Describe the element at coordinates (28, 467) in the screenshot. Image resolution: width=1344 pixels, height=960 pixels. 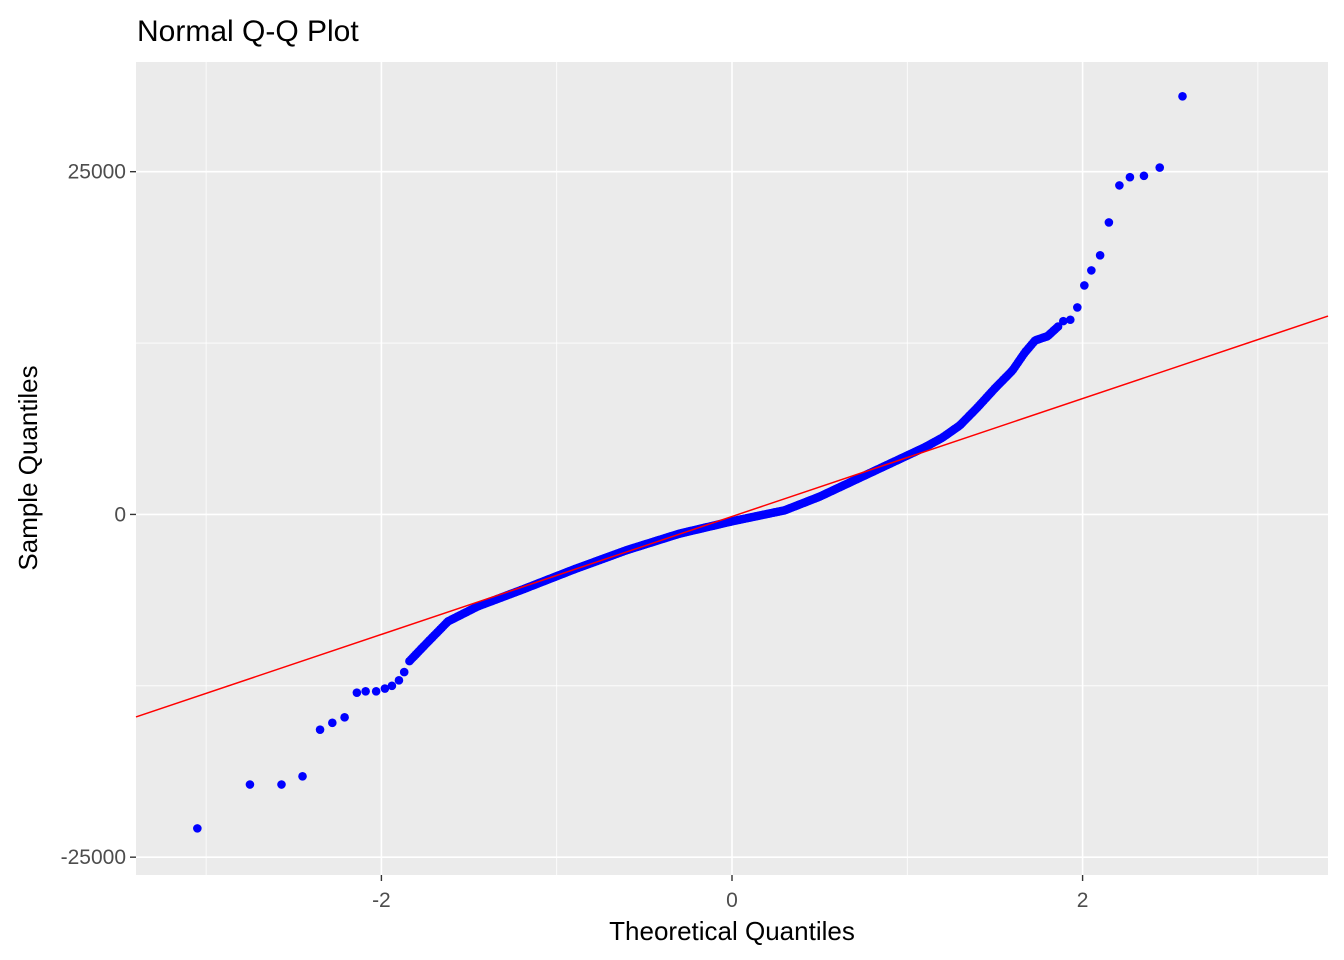
I see `y-axis-title: Sample Quantiles` at that location.